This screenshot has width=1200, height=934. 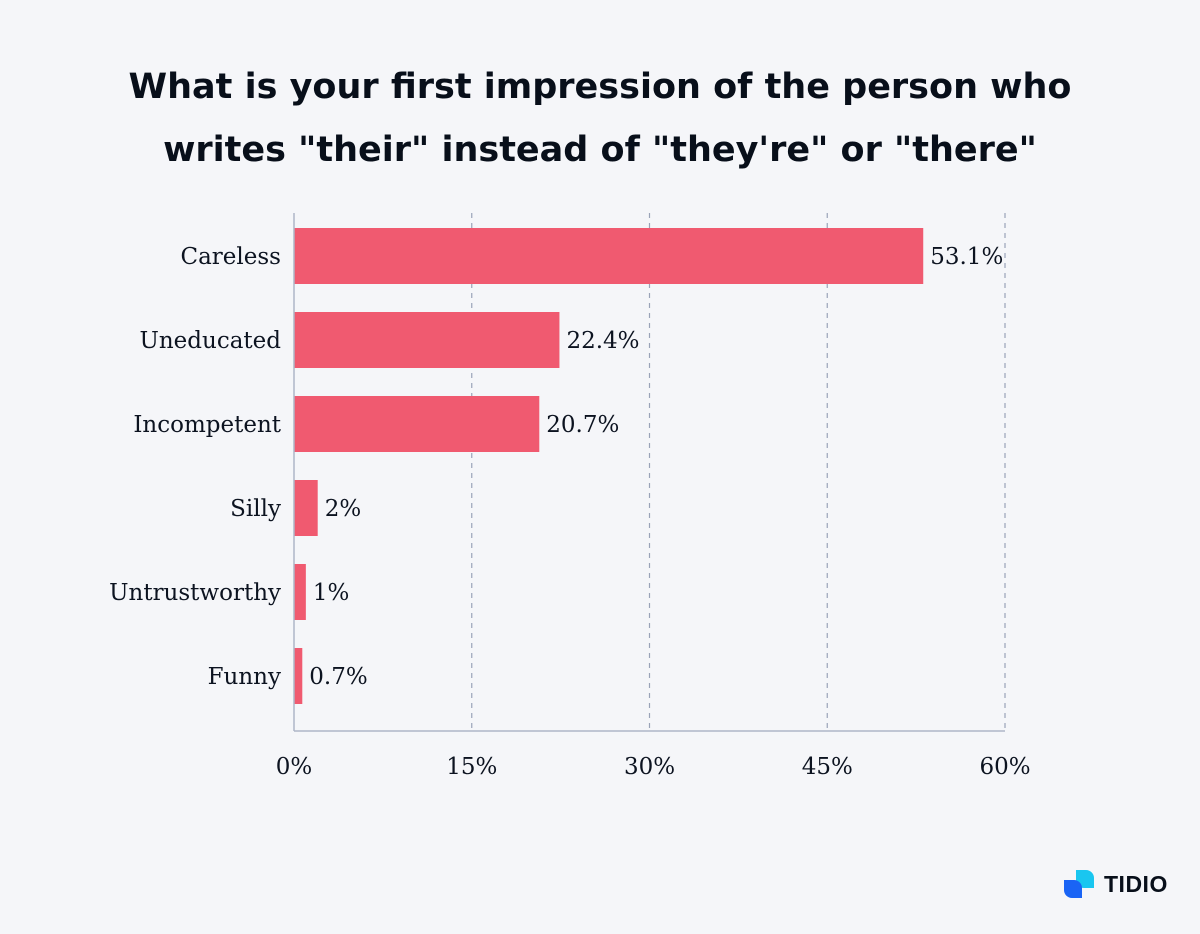 I want to click on value-label-5: 0.7%, so click(x=338, y=677).